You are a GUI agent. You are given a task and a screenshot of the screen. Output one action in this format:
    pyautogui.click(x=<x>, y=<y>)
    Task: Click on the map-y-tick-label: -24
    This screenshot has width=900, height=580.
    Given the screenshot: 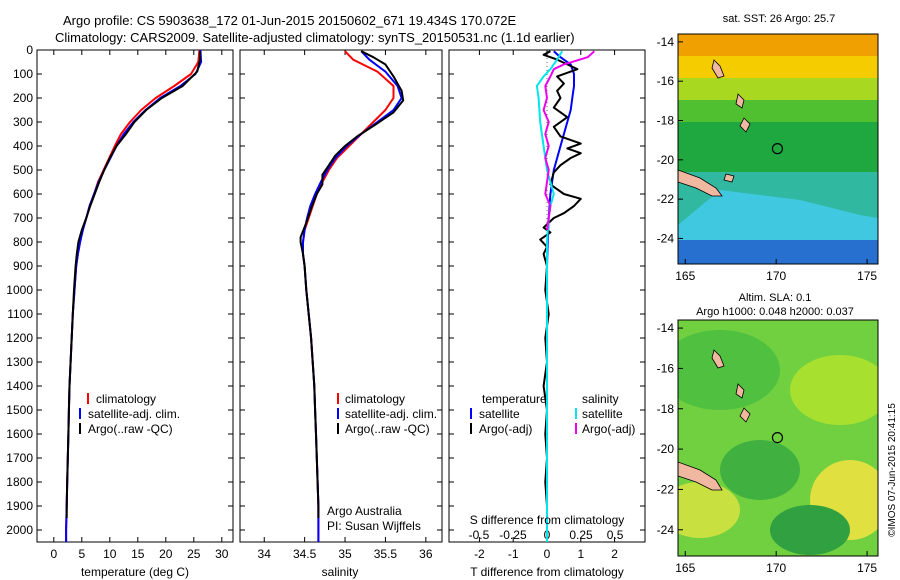 What is the action you would take?
    pyautogui.click(x=666, y=530)
    